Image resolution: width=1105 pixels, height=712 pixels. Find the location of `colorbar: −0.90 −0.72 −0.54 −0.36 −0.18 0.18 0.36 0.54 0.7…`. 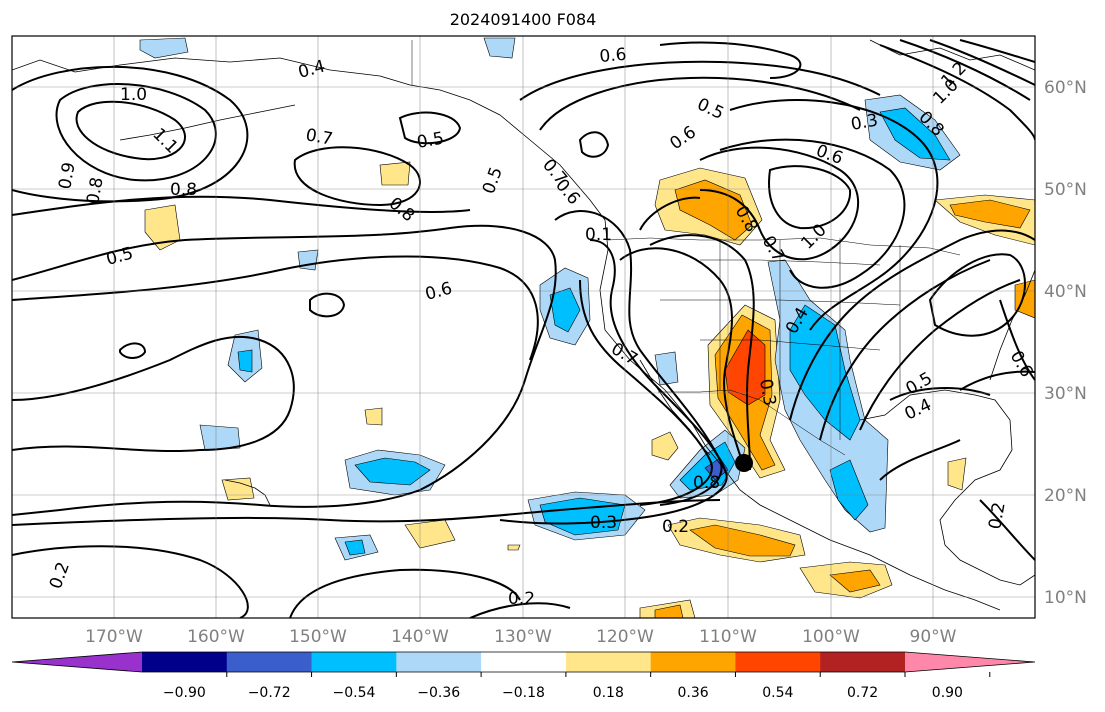

colorbar: −0.90 −0.72 −0.54 −0.36 −0.18 0.18 0.36 0.54 0.7… is located at coordinates (523, 676).